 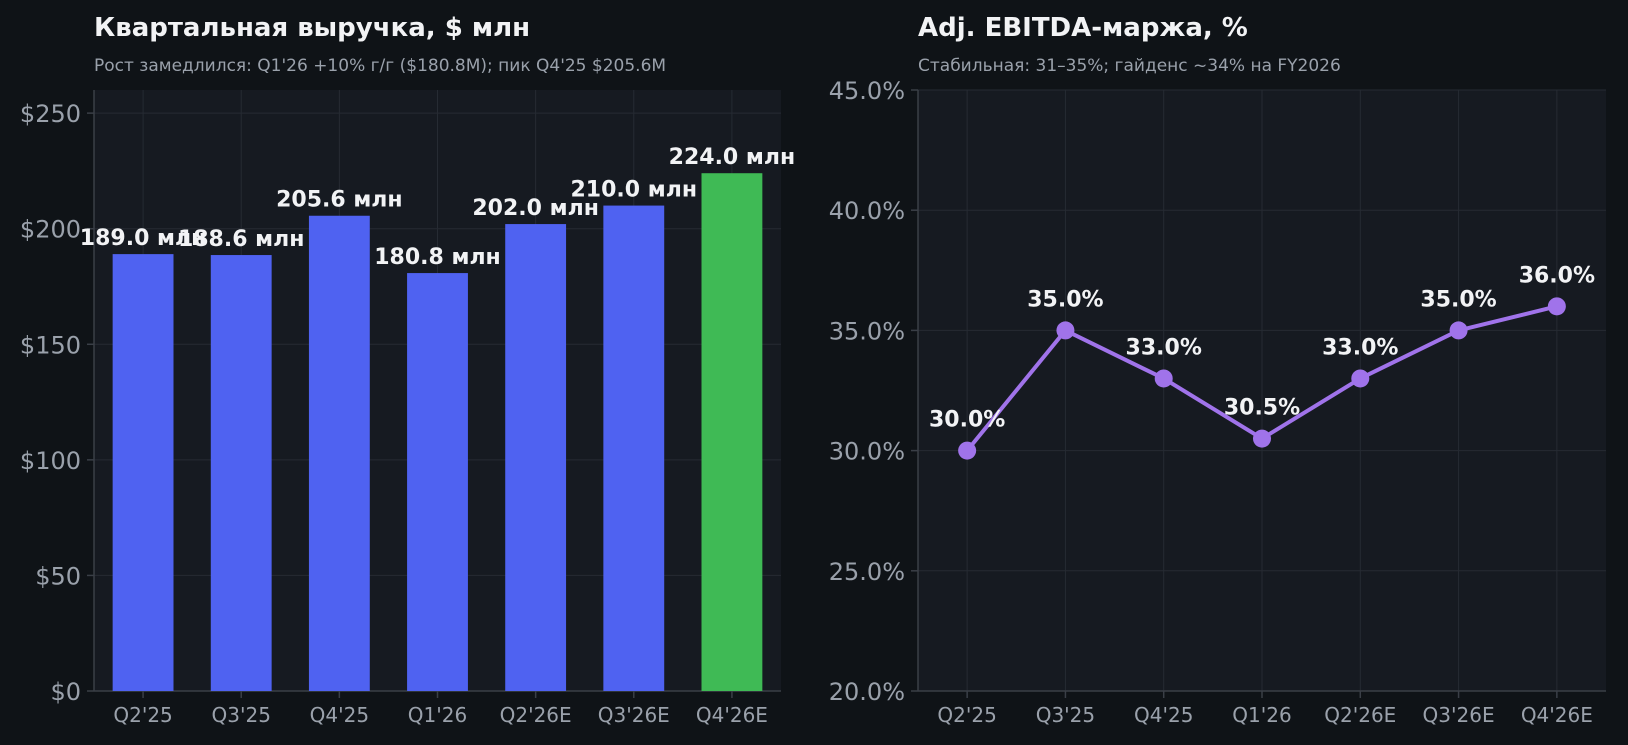 What do you see at coordinates (65, 692) in the screenshot?
I see `revenue-ytick-label: $0` at bounding box center [65, 692].